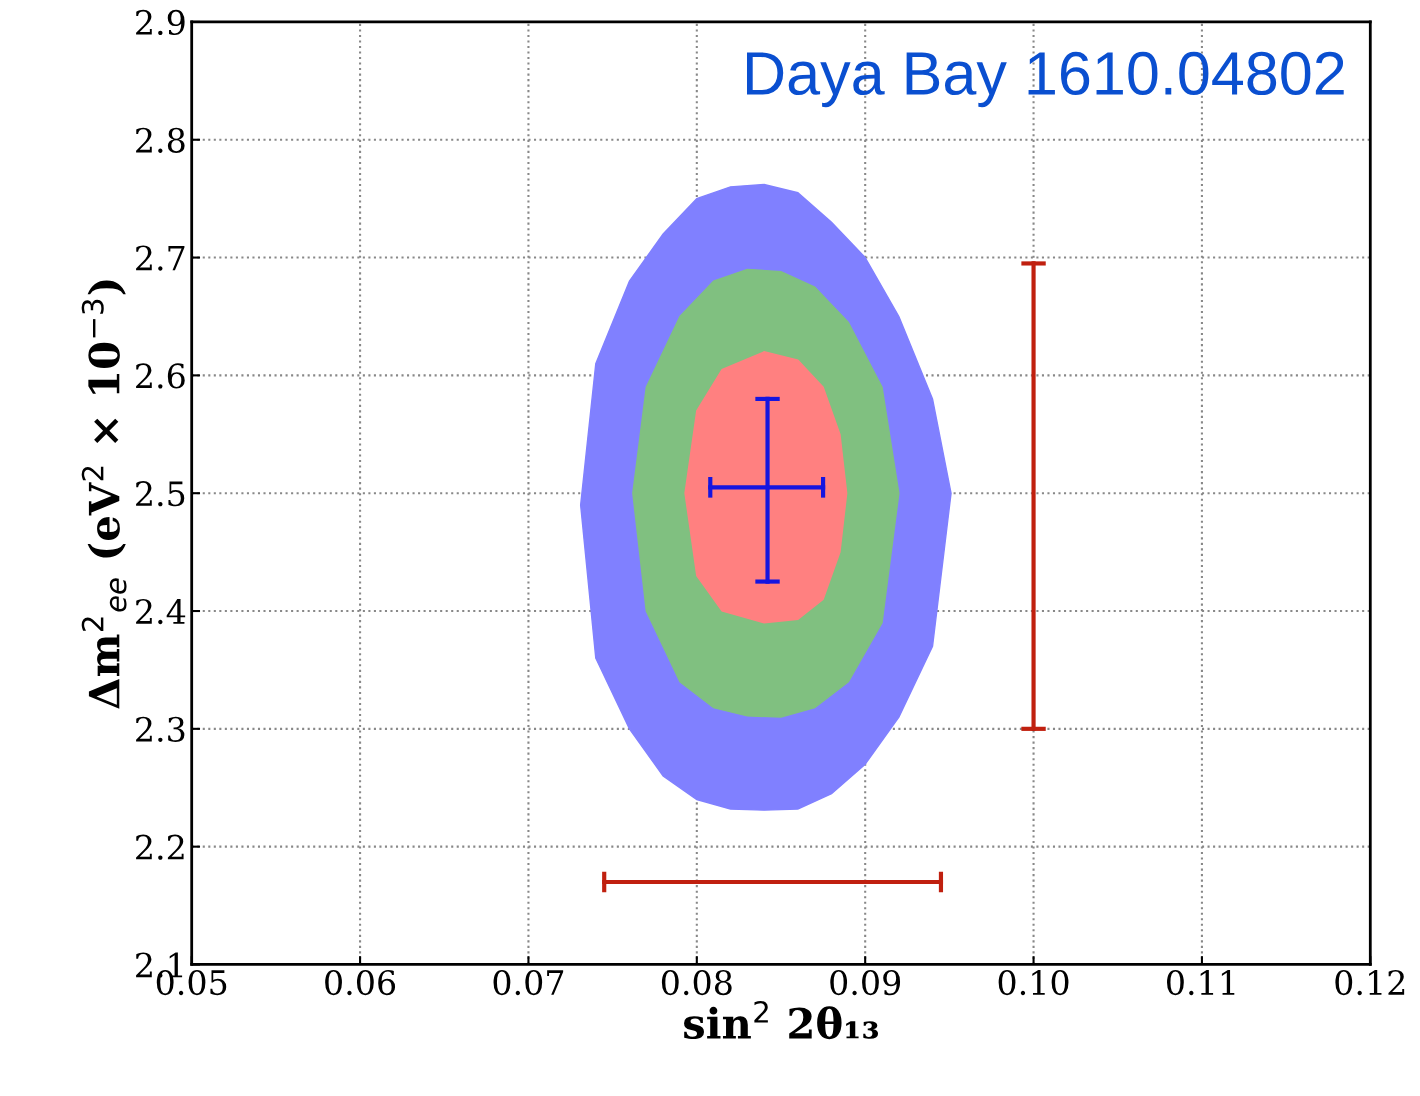 Image resolution: width=1420 pixels, height=1096 pixels. What do you see at coordinates (160, 494) in the screenshot?
I see `y-tick-label: 2.5` at bounding box center [160, 494].